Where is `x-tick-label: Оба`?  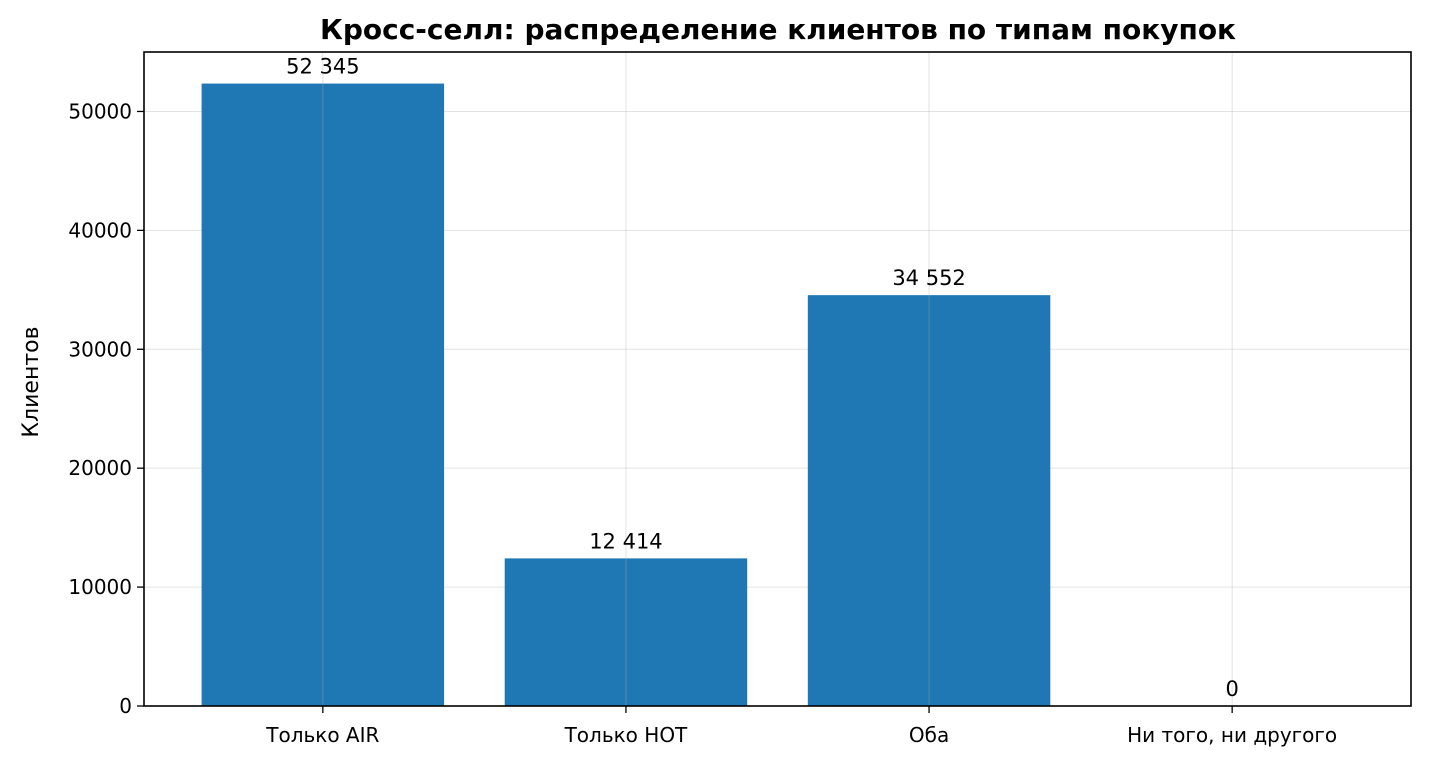 x-tick-label: Оба is located at coordinates (929, 735).